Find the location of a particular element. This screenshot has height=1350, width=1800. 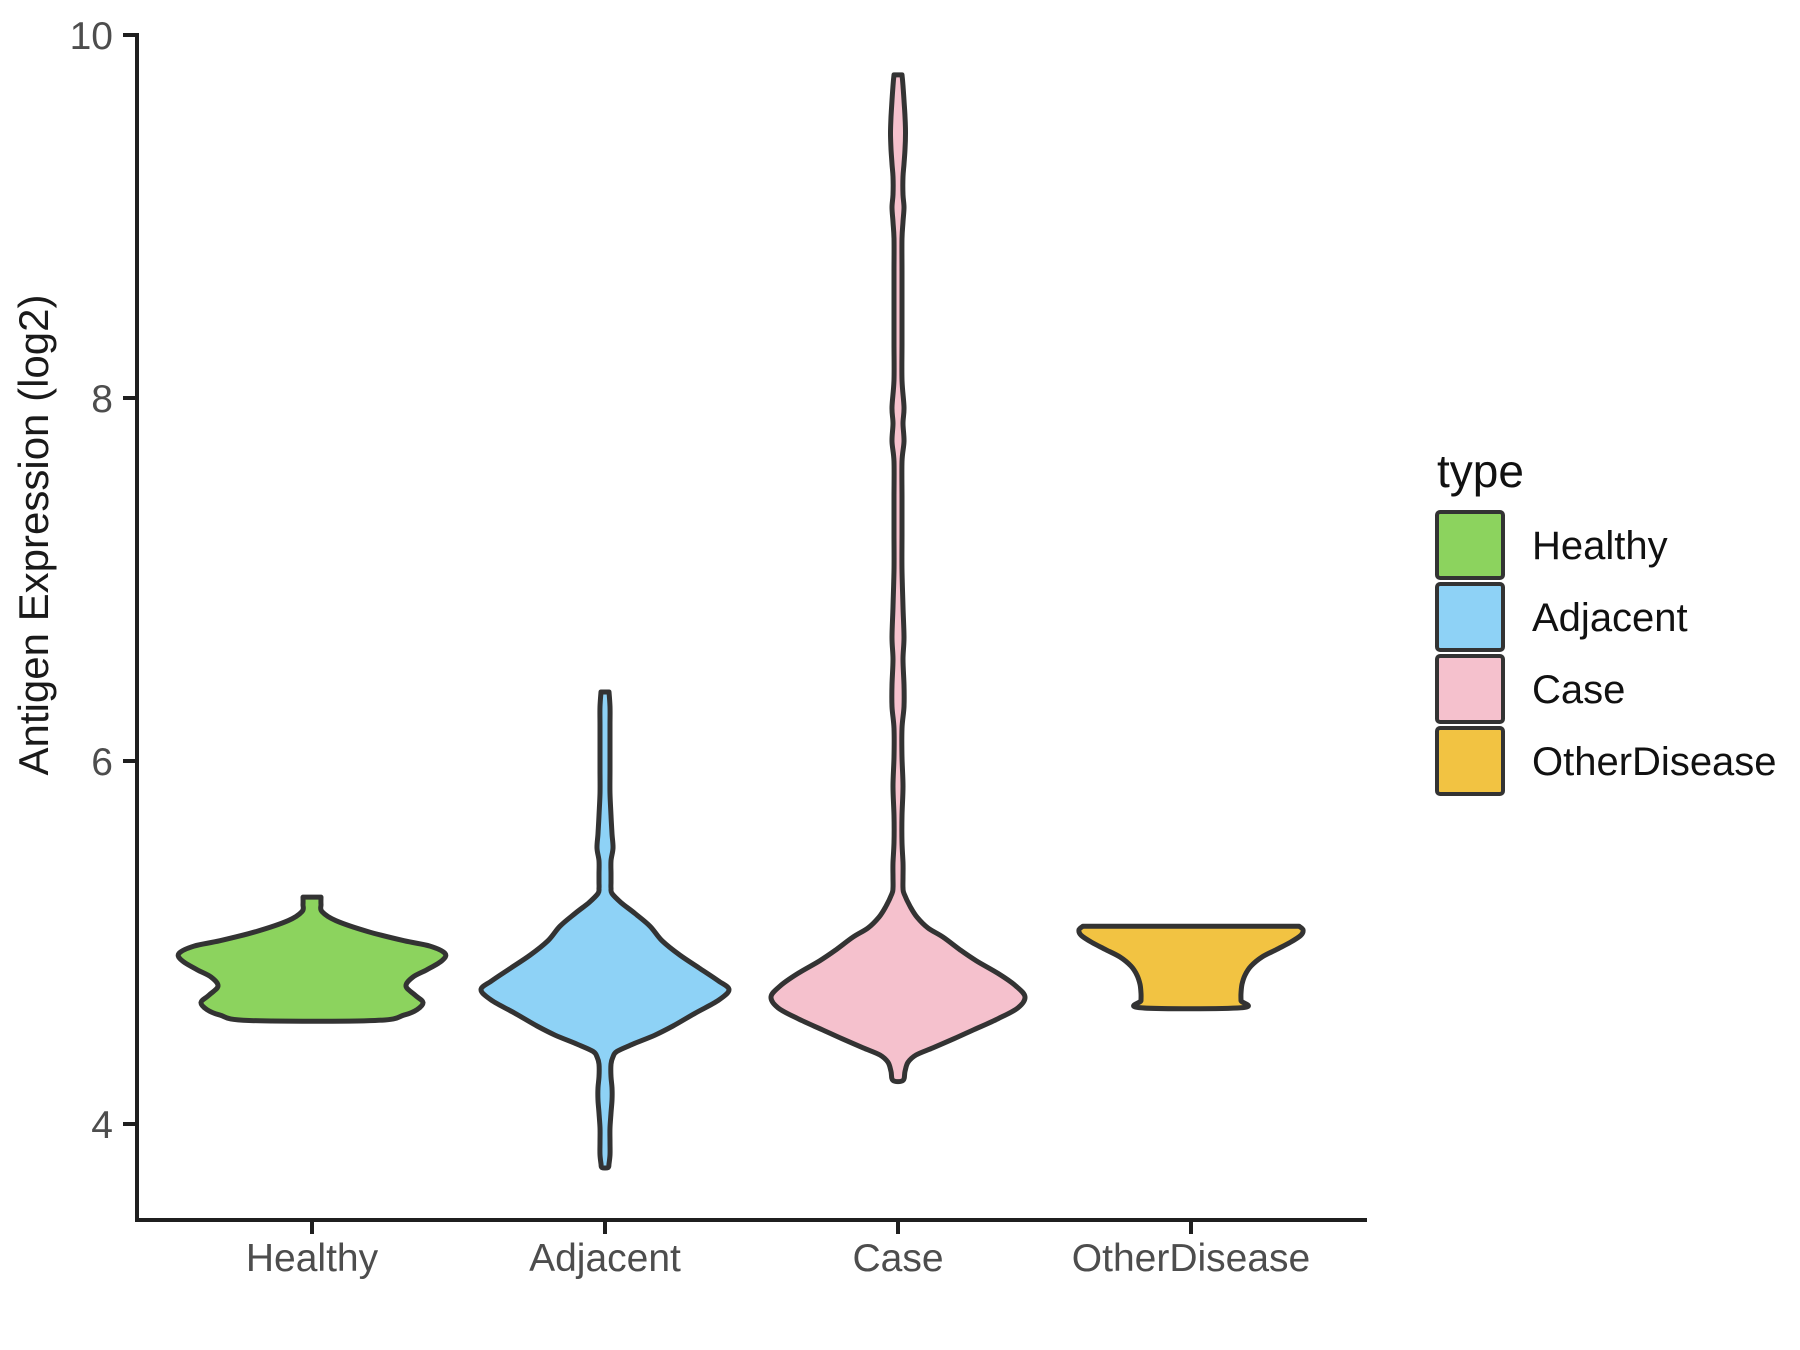

violin-otherdisease is located at coordinates (1191, 967).